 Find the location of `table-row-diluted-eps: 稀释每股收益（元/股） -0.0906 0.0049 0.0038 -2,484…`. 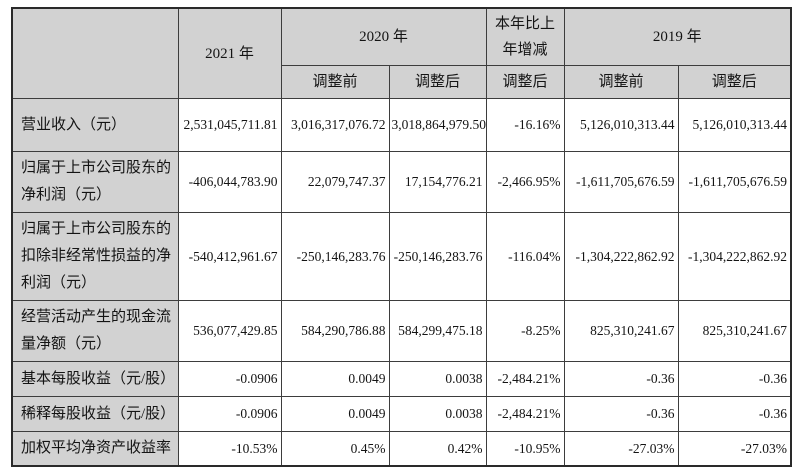

table-row-diluted-eps: 稀释每股收益（元/股） -0.0906 0.0049 0.0038 -2,484… is located at coordinates (401, 414).